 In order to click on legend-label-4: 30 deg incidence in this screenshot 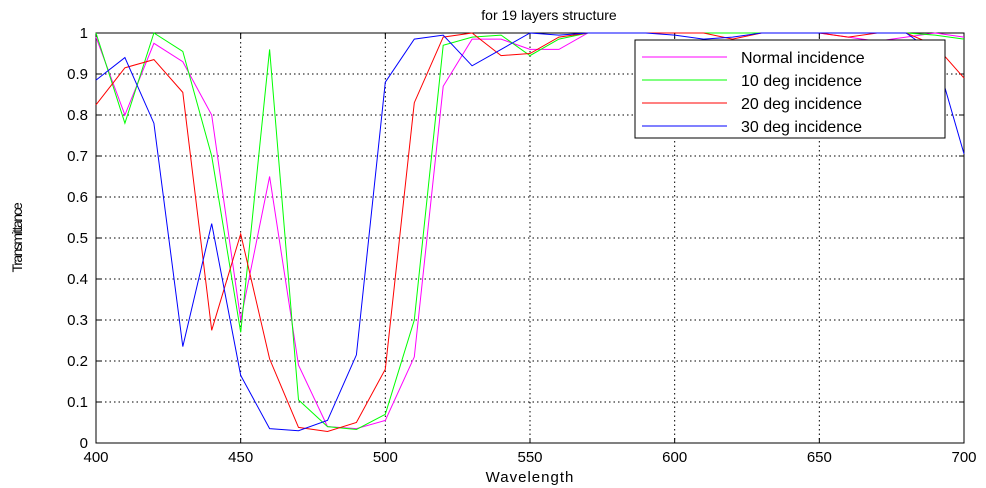, I will do `click(801, 127)`.